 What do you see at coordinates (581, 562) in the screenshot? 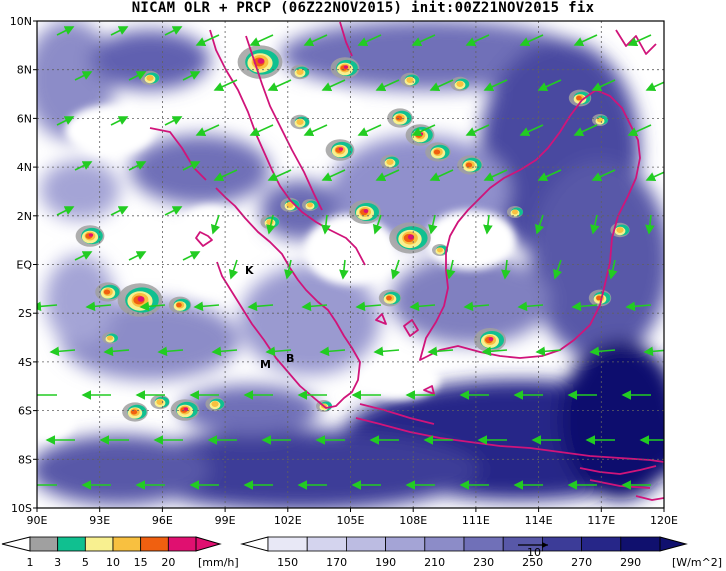
I see `olr-colorbar-label: 270` at bounding box center [581, 562].